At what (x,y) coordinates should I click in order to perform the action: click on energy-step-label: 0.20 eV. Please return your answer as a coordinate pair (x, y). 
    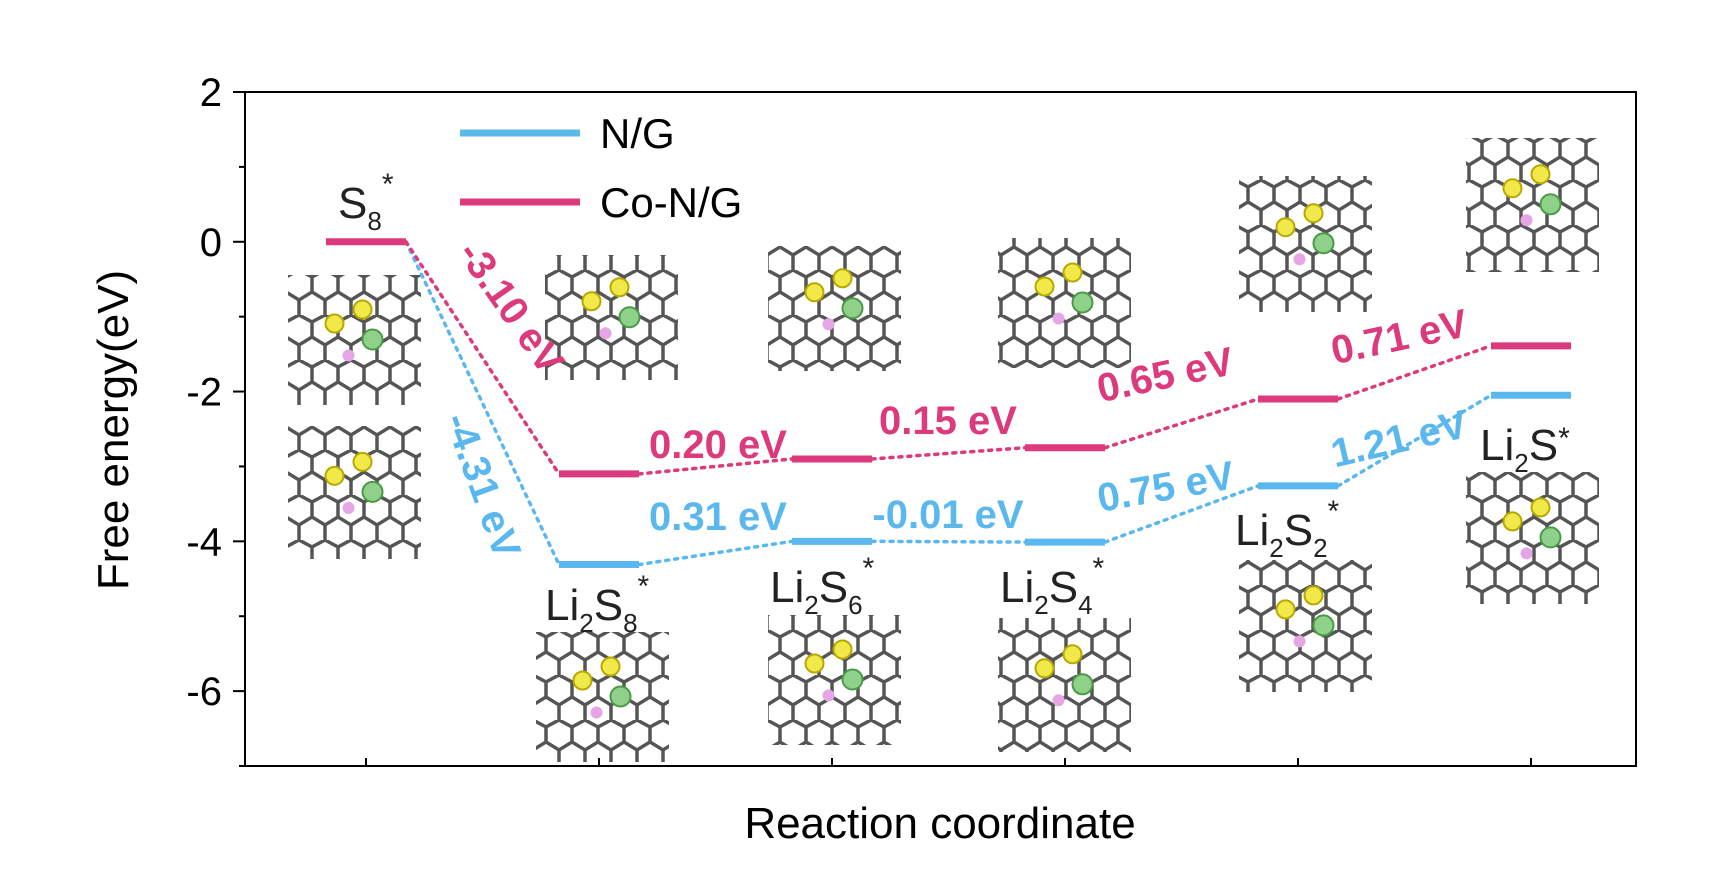
    Looking at the image, I should click on (718, 445).